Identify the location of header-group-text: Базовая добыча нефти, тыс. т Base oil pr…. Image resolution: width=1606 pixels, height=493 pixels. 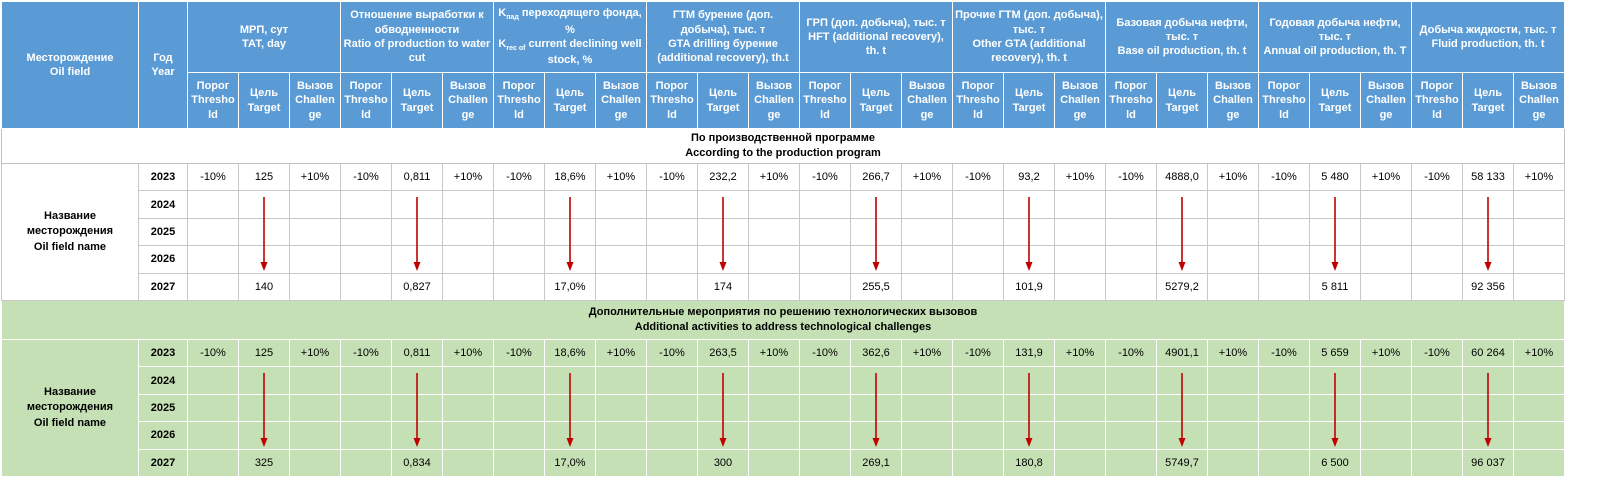
(1182, 37).